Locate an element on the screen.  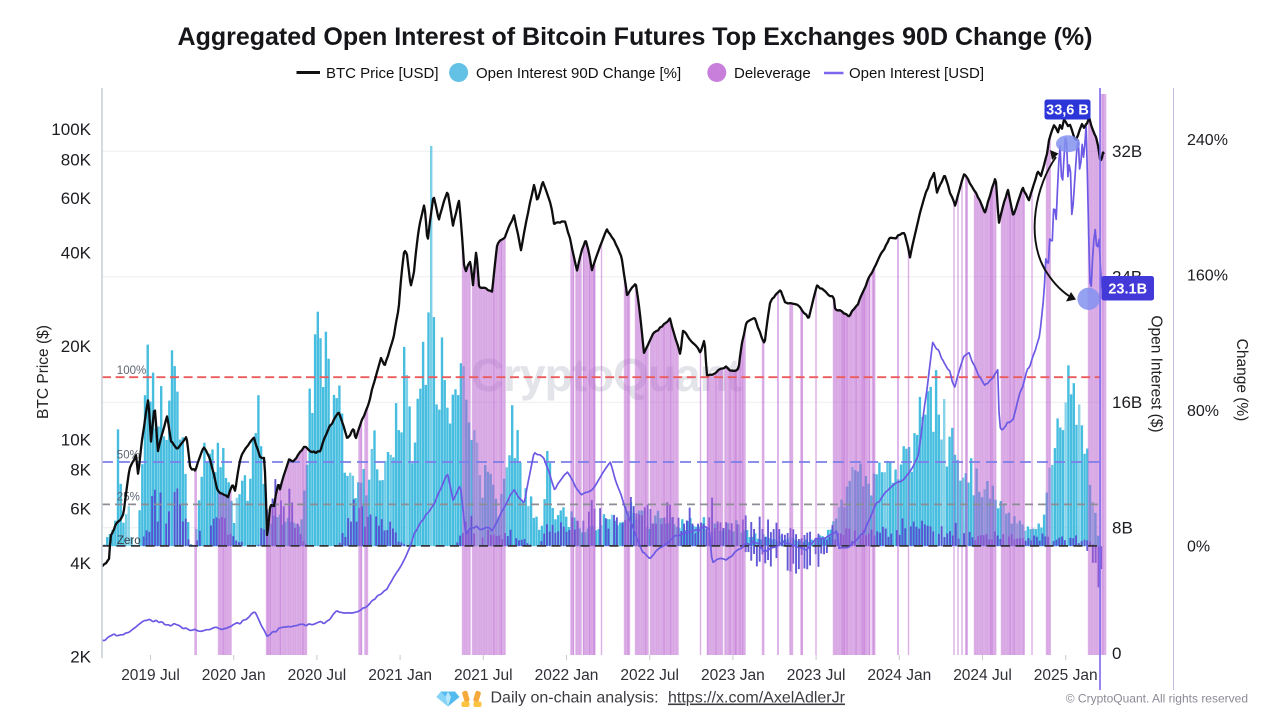
svg-text: 10K is located at coordinates (76, 440).